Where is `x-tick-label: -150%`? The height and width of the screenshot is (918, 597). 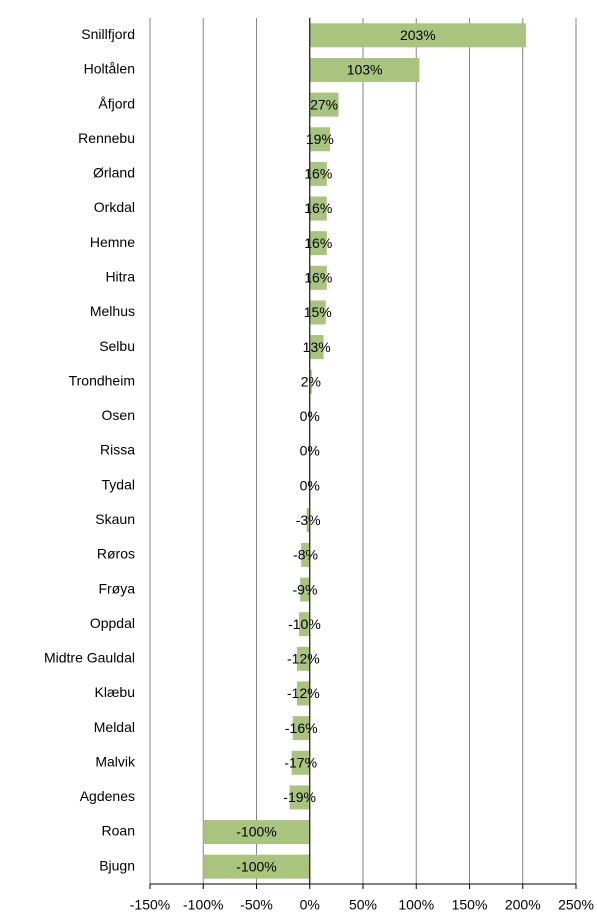
x-tick-label: -150% is located at coordinates (150, 905).